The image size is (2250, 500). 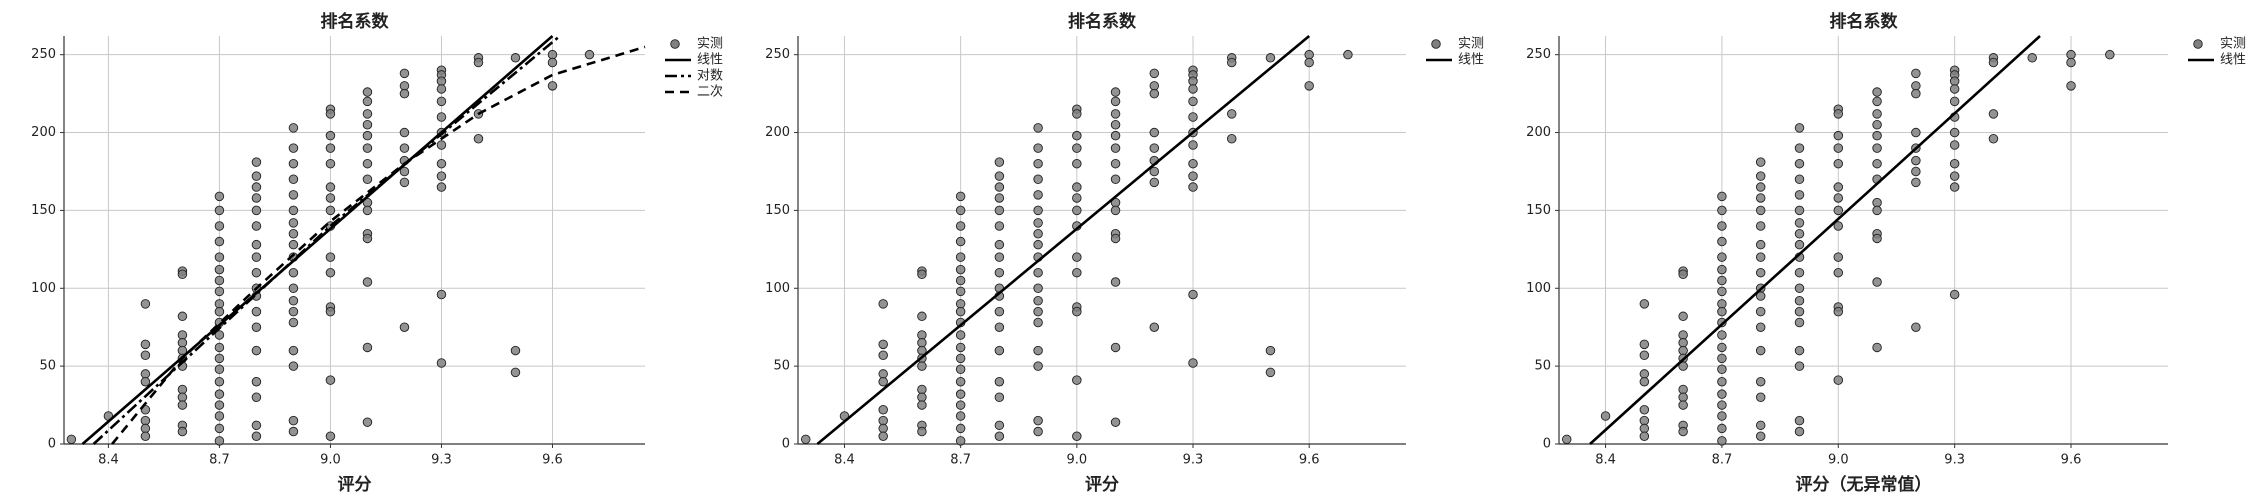 I want to click on legend-label: 二次, so click(x=710, y=92).